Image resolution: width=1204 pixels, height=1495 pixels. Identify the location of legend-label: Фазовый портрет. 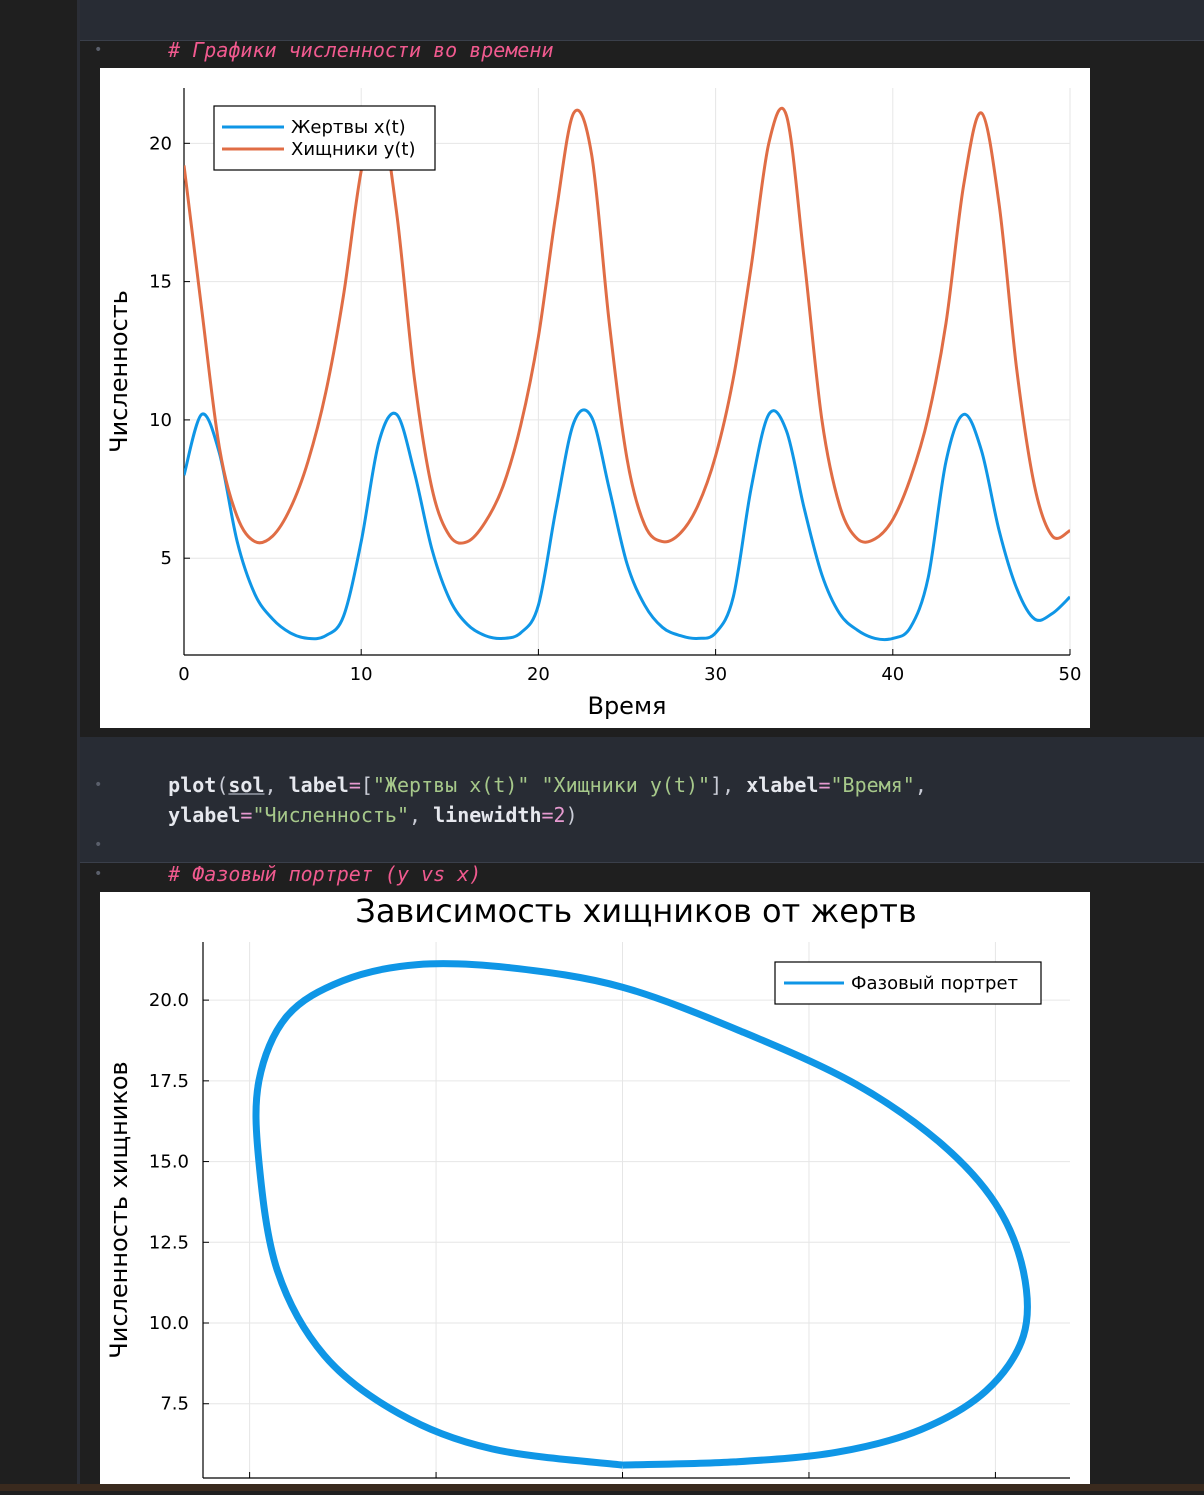
(934, 983).